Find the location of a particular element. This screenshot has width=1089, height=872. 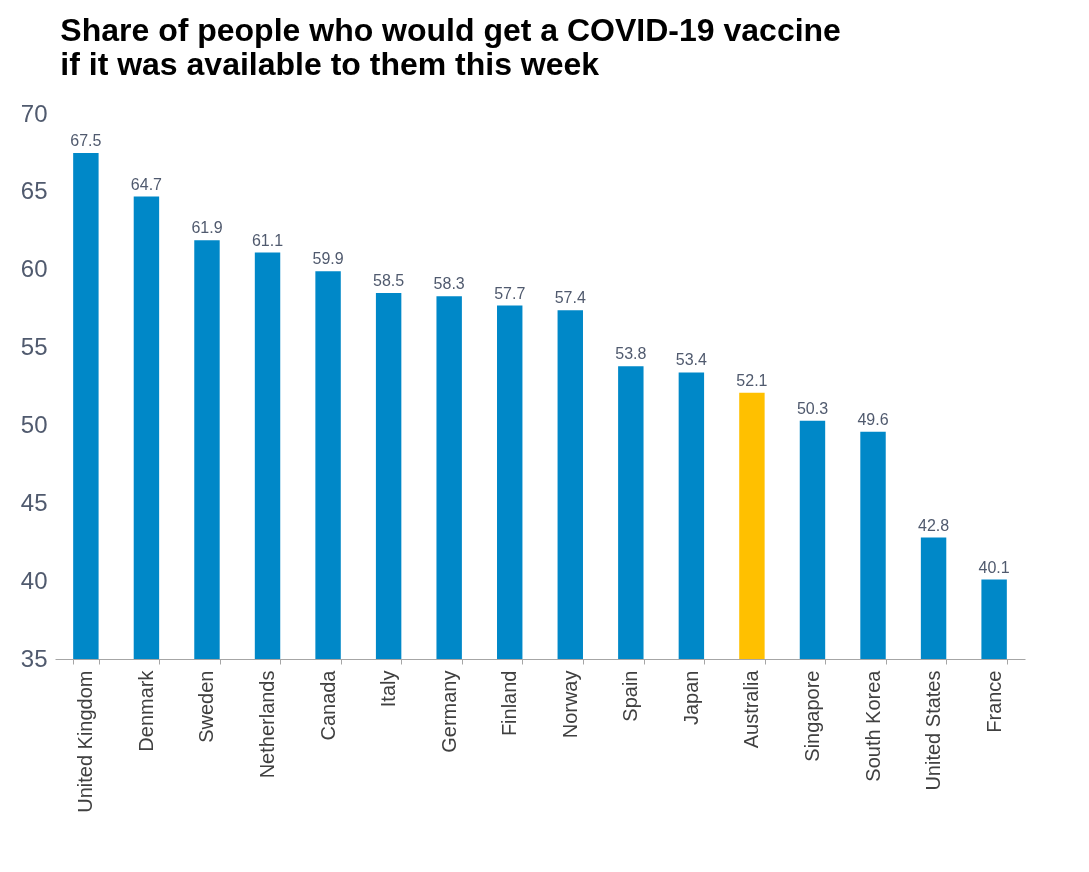

data-label: 42.8 is located at coordinates (934, 525).